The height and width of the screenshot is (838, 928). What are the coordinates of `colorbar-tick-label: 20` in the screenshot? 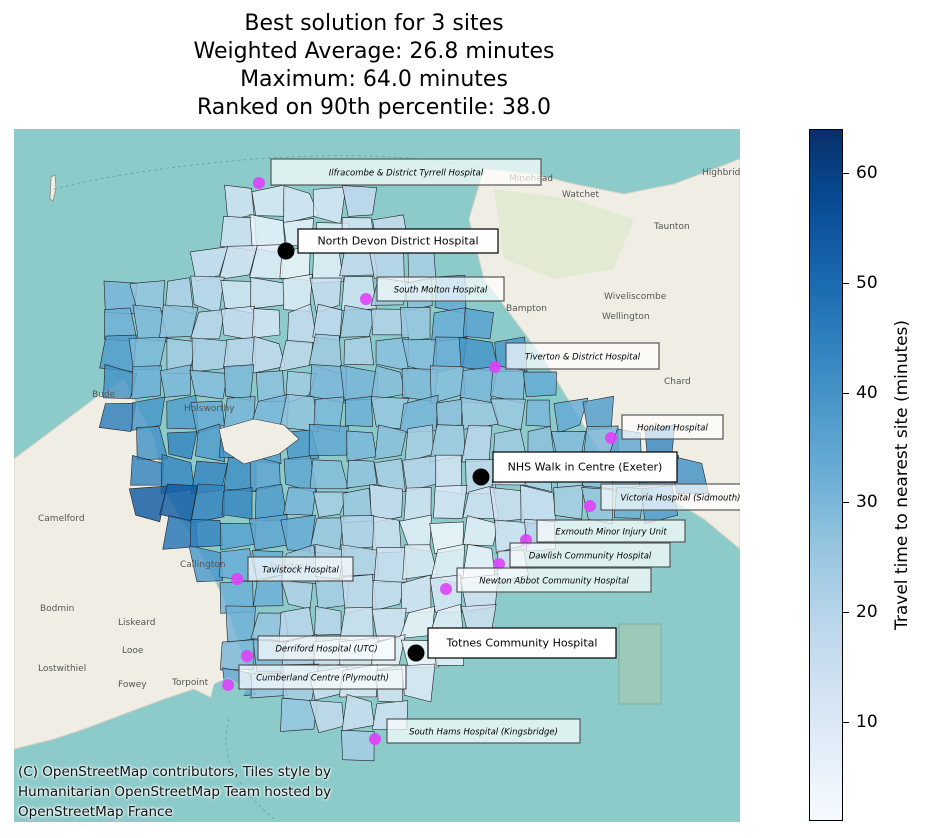 It's located at (867, 612).